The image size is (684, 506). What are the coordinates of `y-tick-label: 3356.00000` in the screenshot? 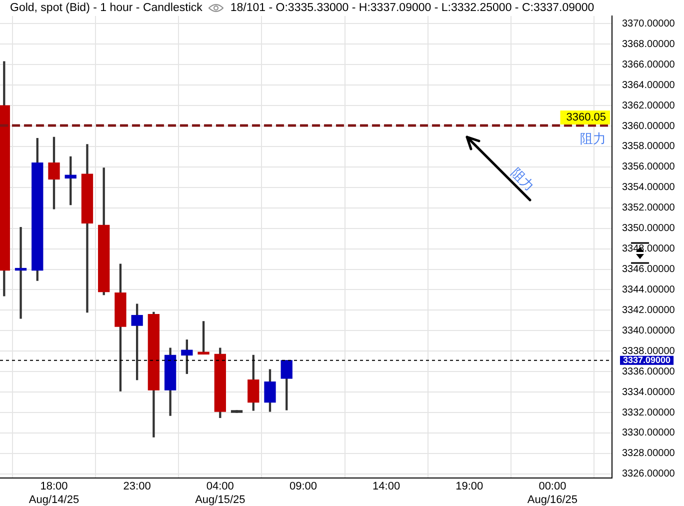 It's located at (649, 167).